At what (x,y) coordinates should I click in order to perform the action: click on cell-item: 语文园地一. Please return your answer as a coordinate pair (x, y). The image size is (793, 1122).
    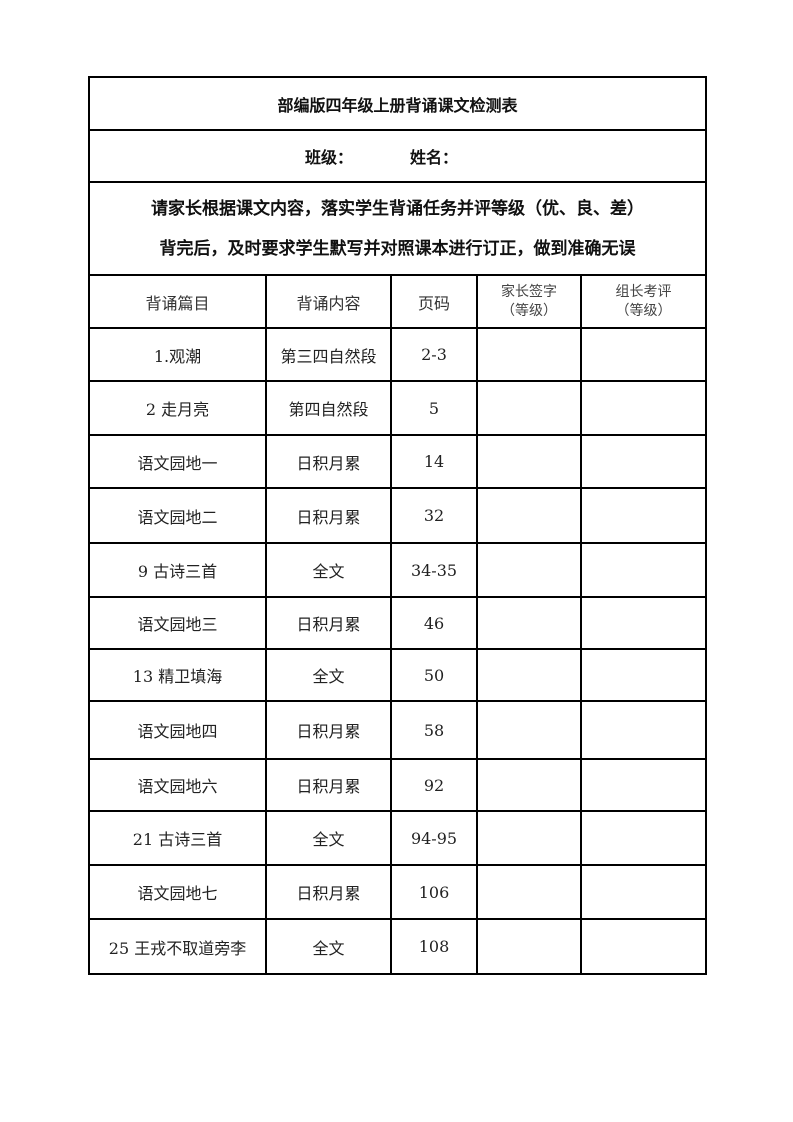
    Looking at the image, I should click on (177, 461).